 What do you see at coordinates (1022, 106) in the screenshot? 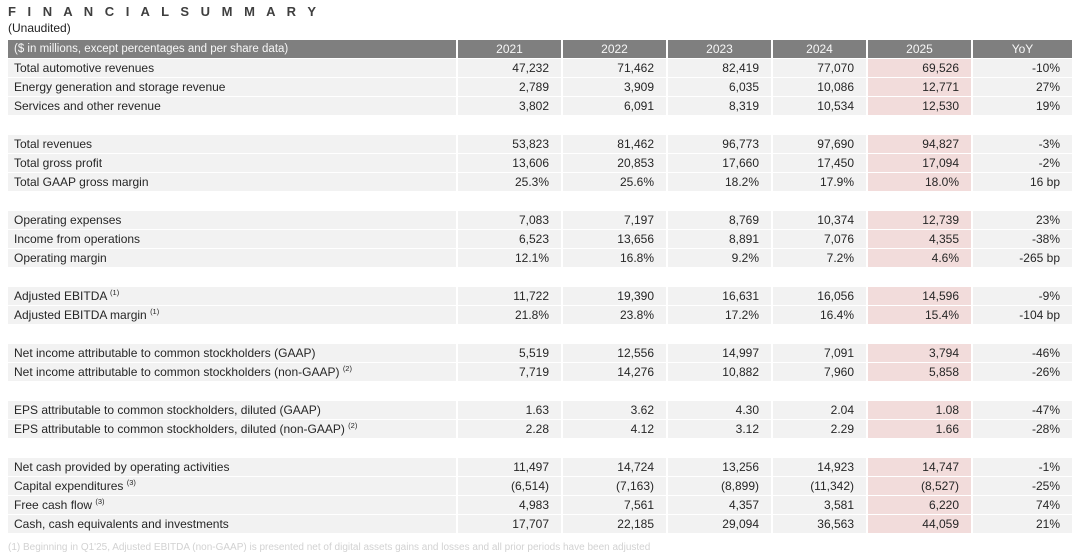
I see `cell-yoy: 19%` at bounding box center [1022, 106].